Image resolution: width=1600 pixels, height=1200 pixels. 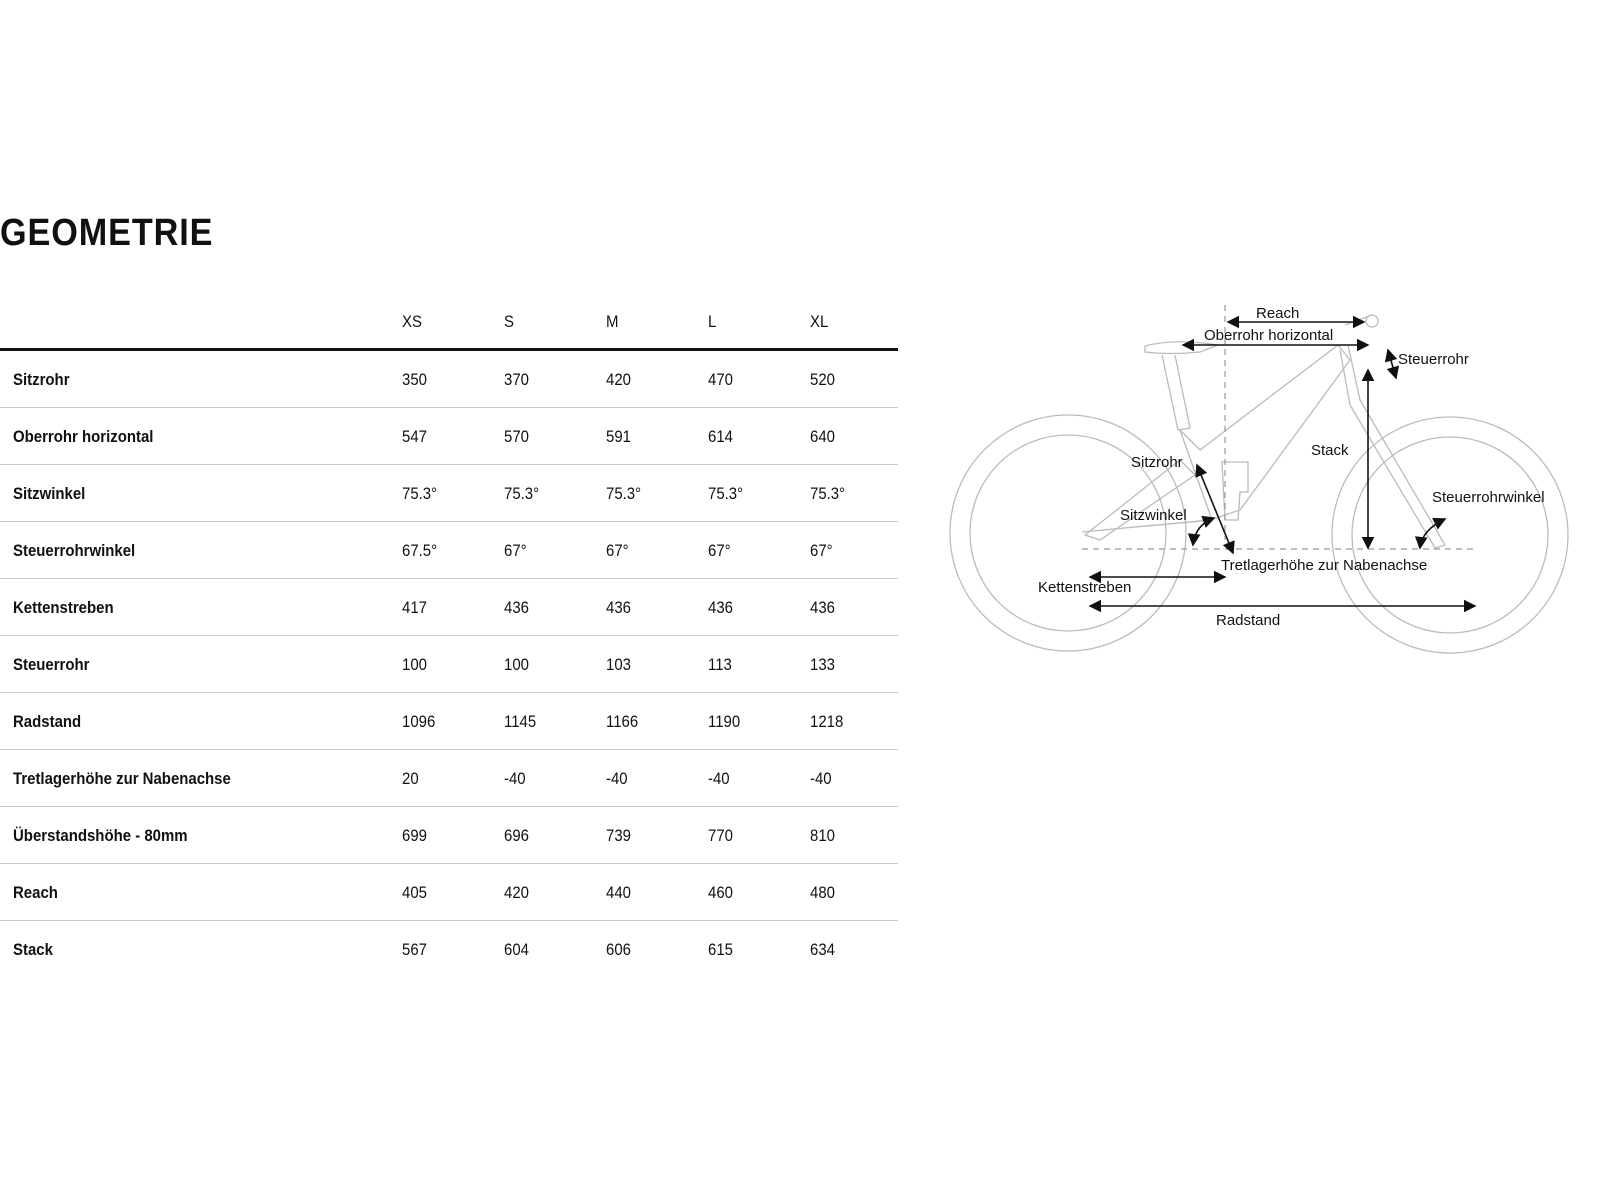 What do you see at coordinates (449, 379) in the screenshot?
I see `table-row: Sitzrohr 350 370 420 470 520` at bounding box center [449, 379].